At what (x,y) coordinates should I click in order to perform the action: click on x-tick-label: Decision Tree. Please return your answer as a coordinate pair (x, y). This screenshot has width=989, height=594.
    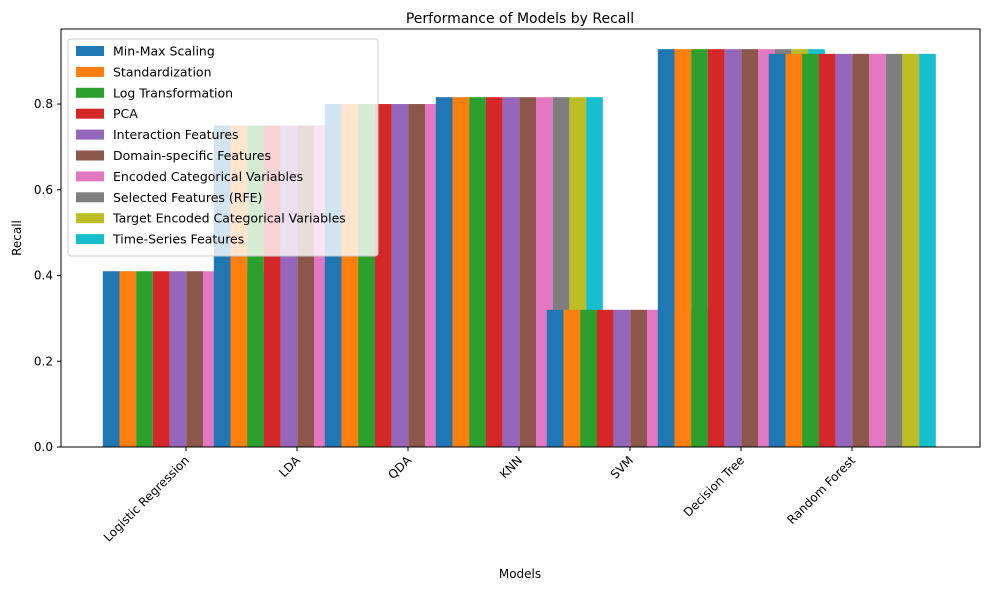
    Looking at the image, I should click on (714, 486).